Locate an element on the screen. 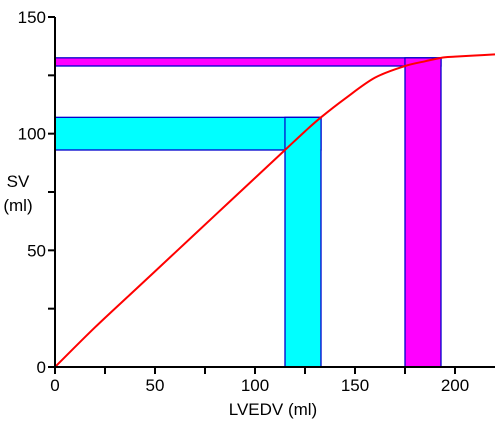  y-axis-label-line2: (ml) is located at coordinates (17, 205).